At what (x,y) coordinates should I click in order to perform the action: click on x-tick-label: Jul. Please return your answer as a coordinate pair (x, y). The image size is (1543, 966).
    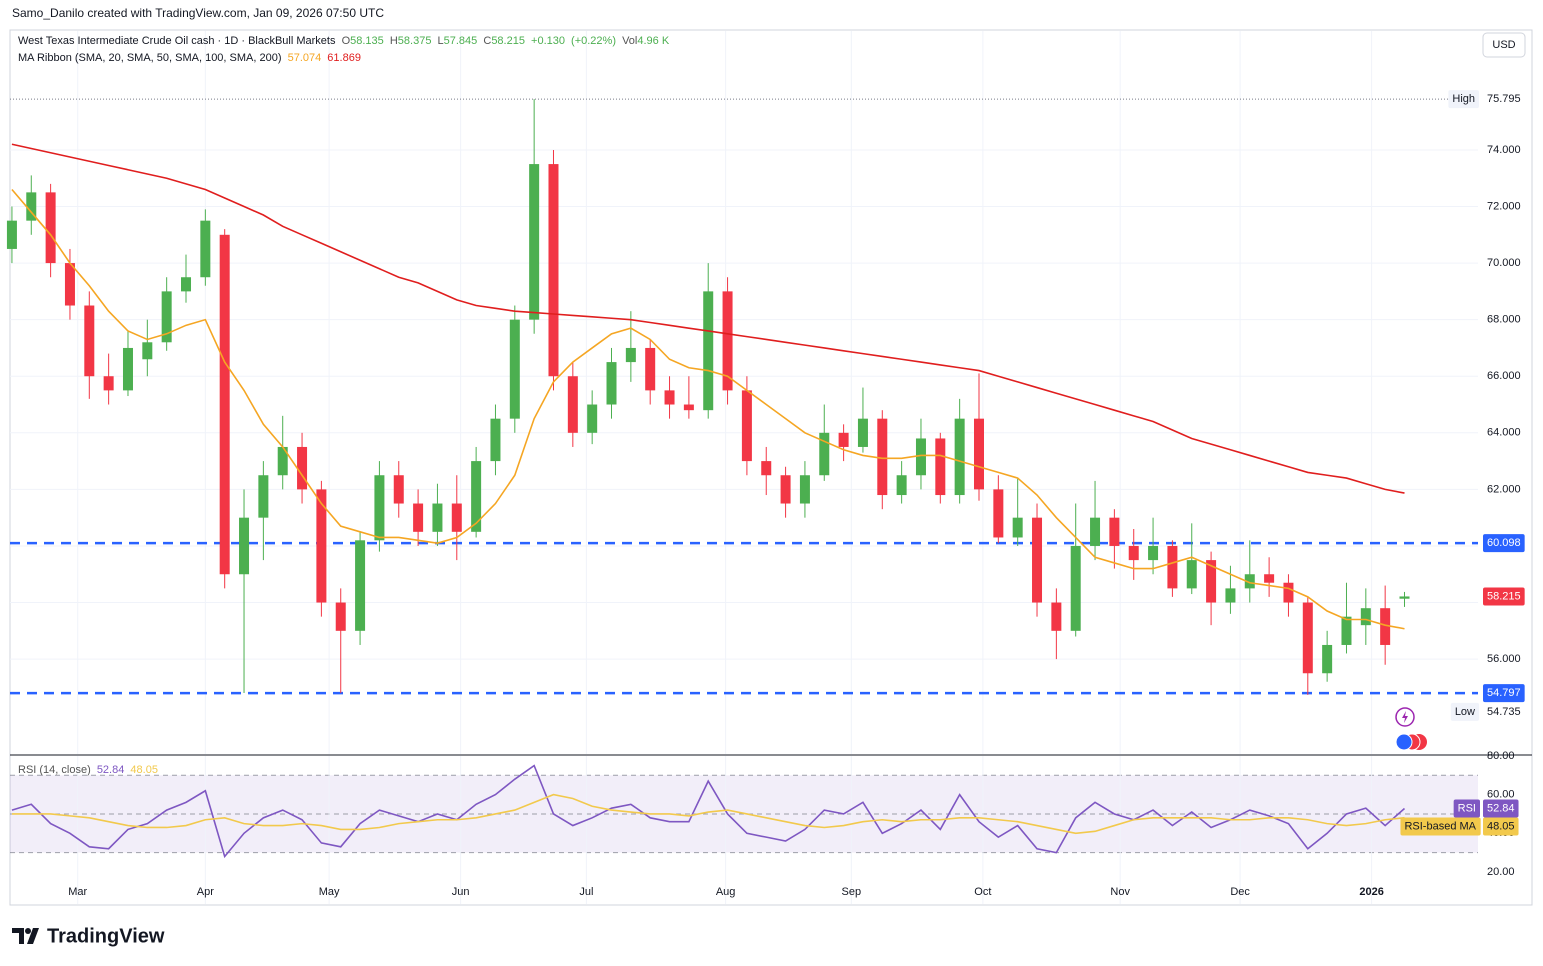
    Looking at the image, I should click on (586, 892).